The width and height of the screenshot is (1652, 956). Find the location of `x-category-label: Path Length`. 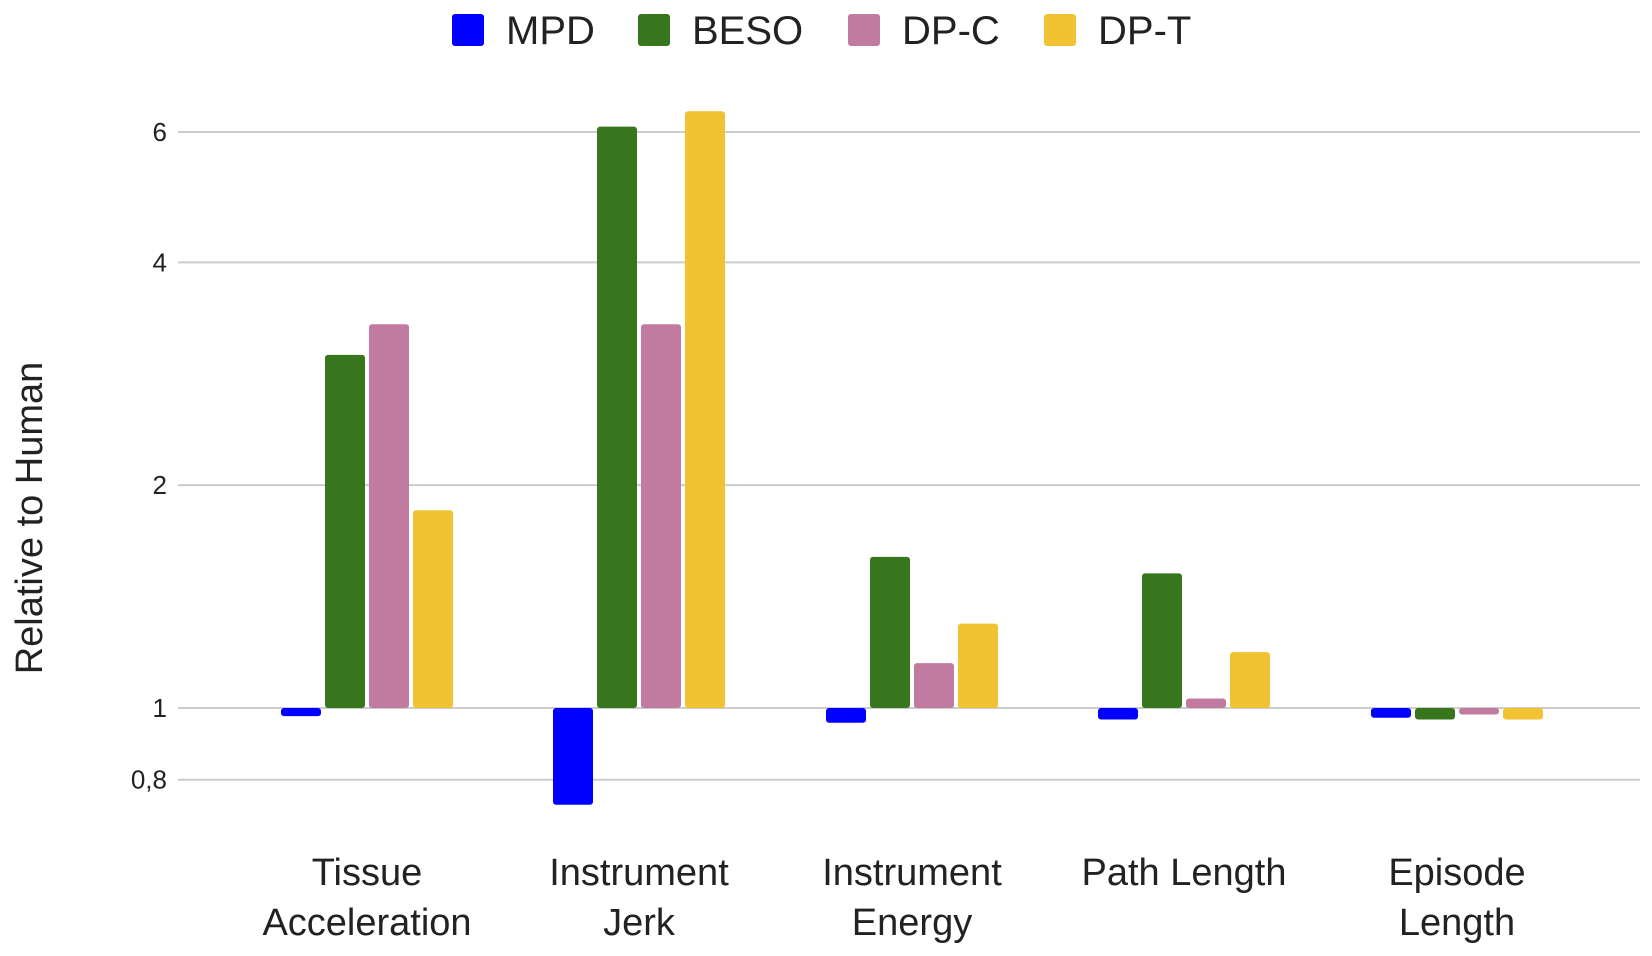

x-category-label: Path Length is located at coordinates (1184, 873).